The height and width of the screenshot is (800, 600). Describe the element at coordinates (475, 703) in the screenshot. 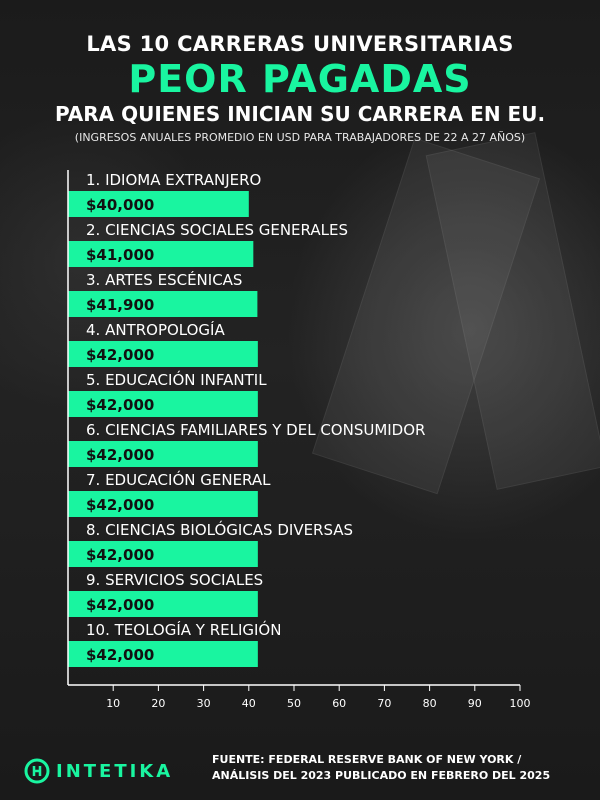

I see `x-tick-label: 90` at that location.